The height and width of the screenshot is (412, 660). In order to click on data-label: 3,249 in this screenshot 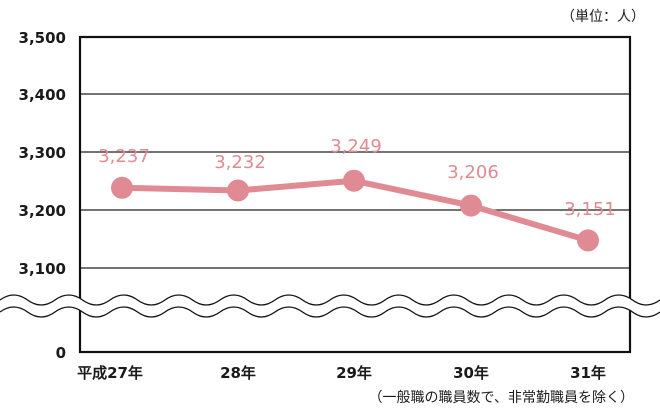, I will do `click(356, 146)`.